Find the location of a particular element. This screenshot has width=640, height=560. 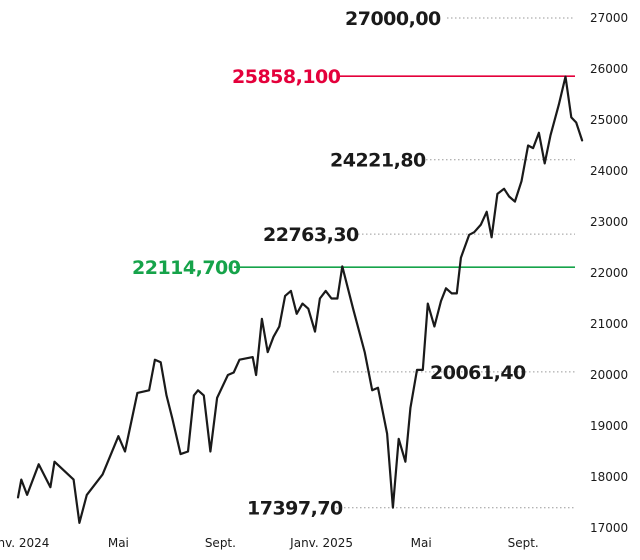

x-tick-label: Janv. 2025 is located at coordinates (321, 543).